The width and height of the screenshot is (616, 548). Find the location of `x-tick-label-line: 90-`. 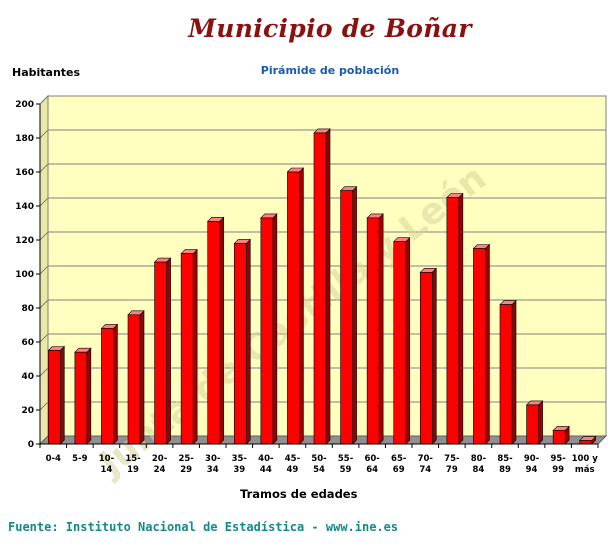

x-tick-label-line: 90- is located at coordinates (532, 459).